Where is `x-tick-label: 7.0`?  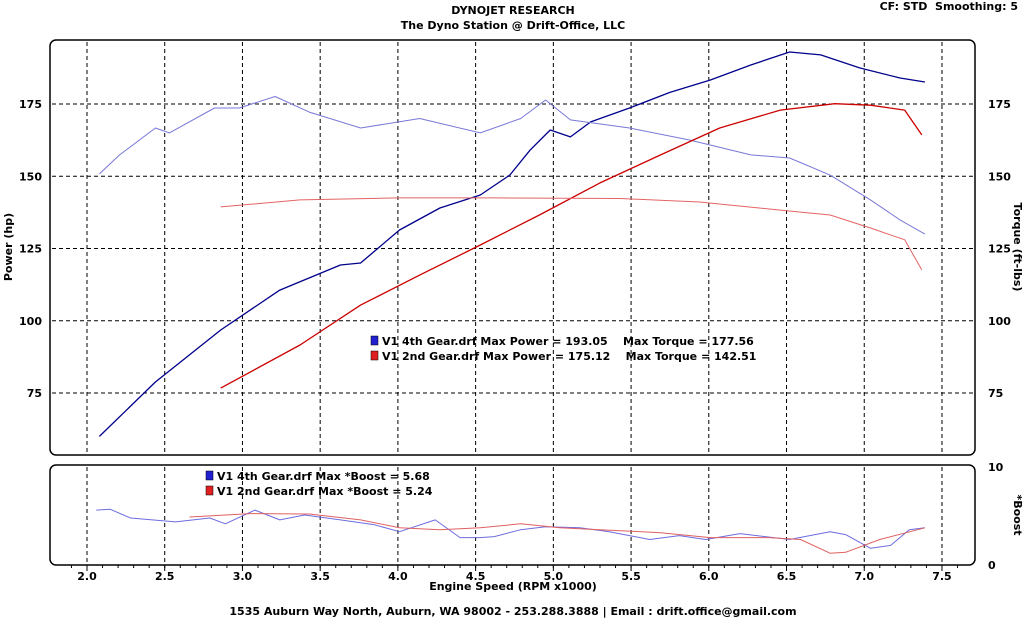
x-tick-label: 7.0 is located at coordinates (865, 576).